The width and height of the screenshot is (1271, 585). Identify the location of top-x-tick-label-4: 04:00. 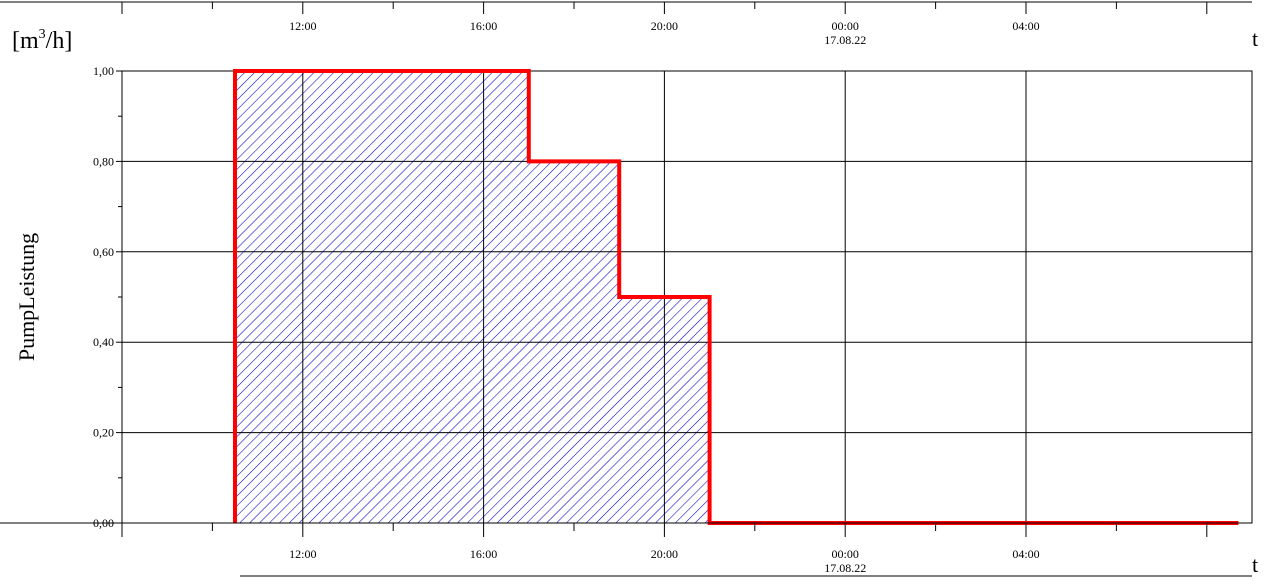
(1025, 26).